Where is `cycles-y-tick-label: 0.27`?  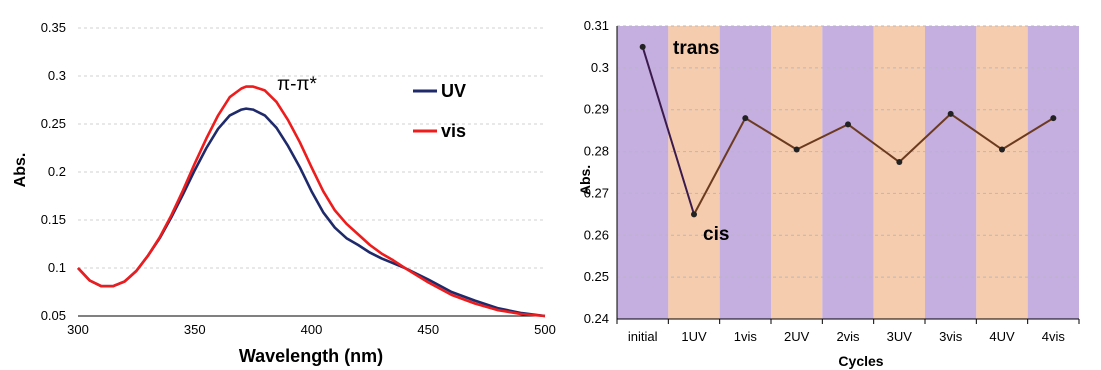
cycles-y-tick-label: 0.27 is located at coordinates (596, 192).